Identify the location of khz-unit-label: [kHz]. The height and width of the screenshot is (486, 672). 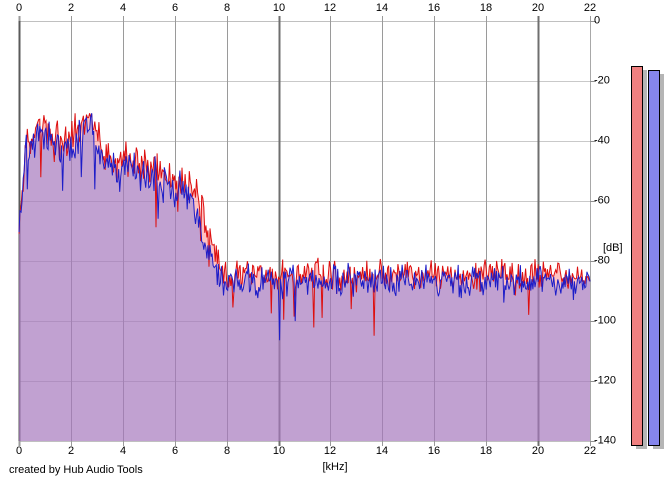
(335, 467).